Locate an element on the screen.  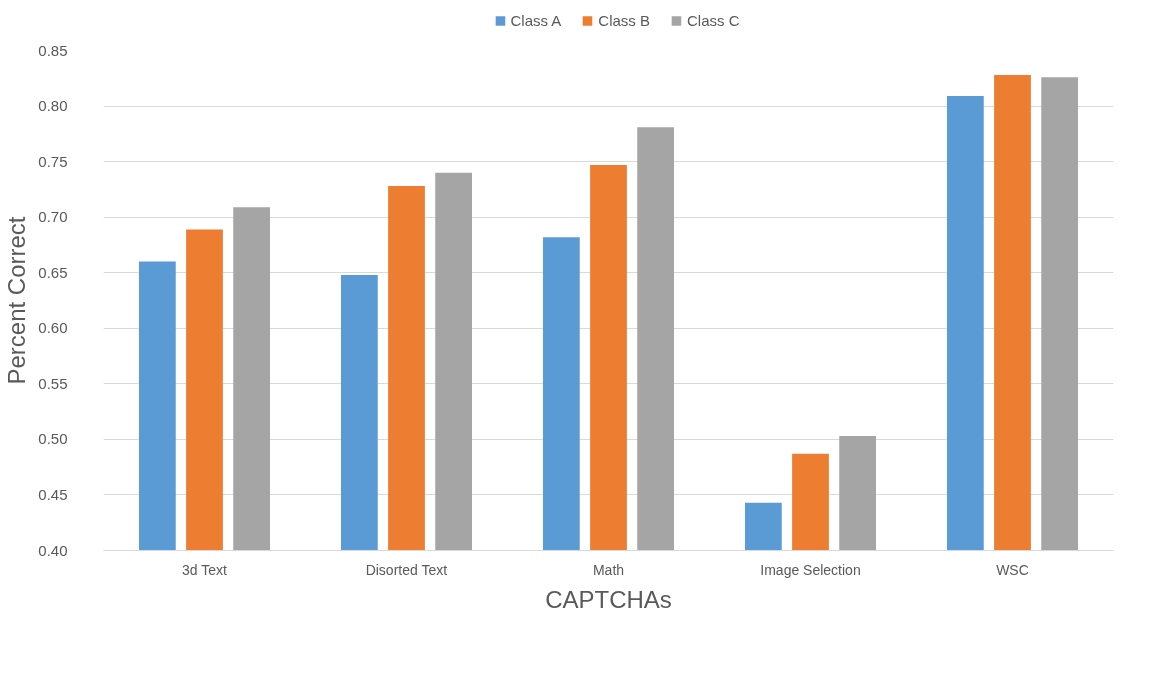
x-tick-label: Image Selection is located at coordinates (810, 569).